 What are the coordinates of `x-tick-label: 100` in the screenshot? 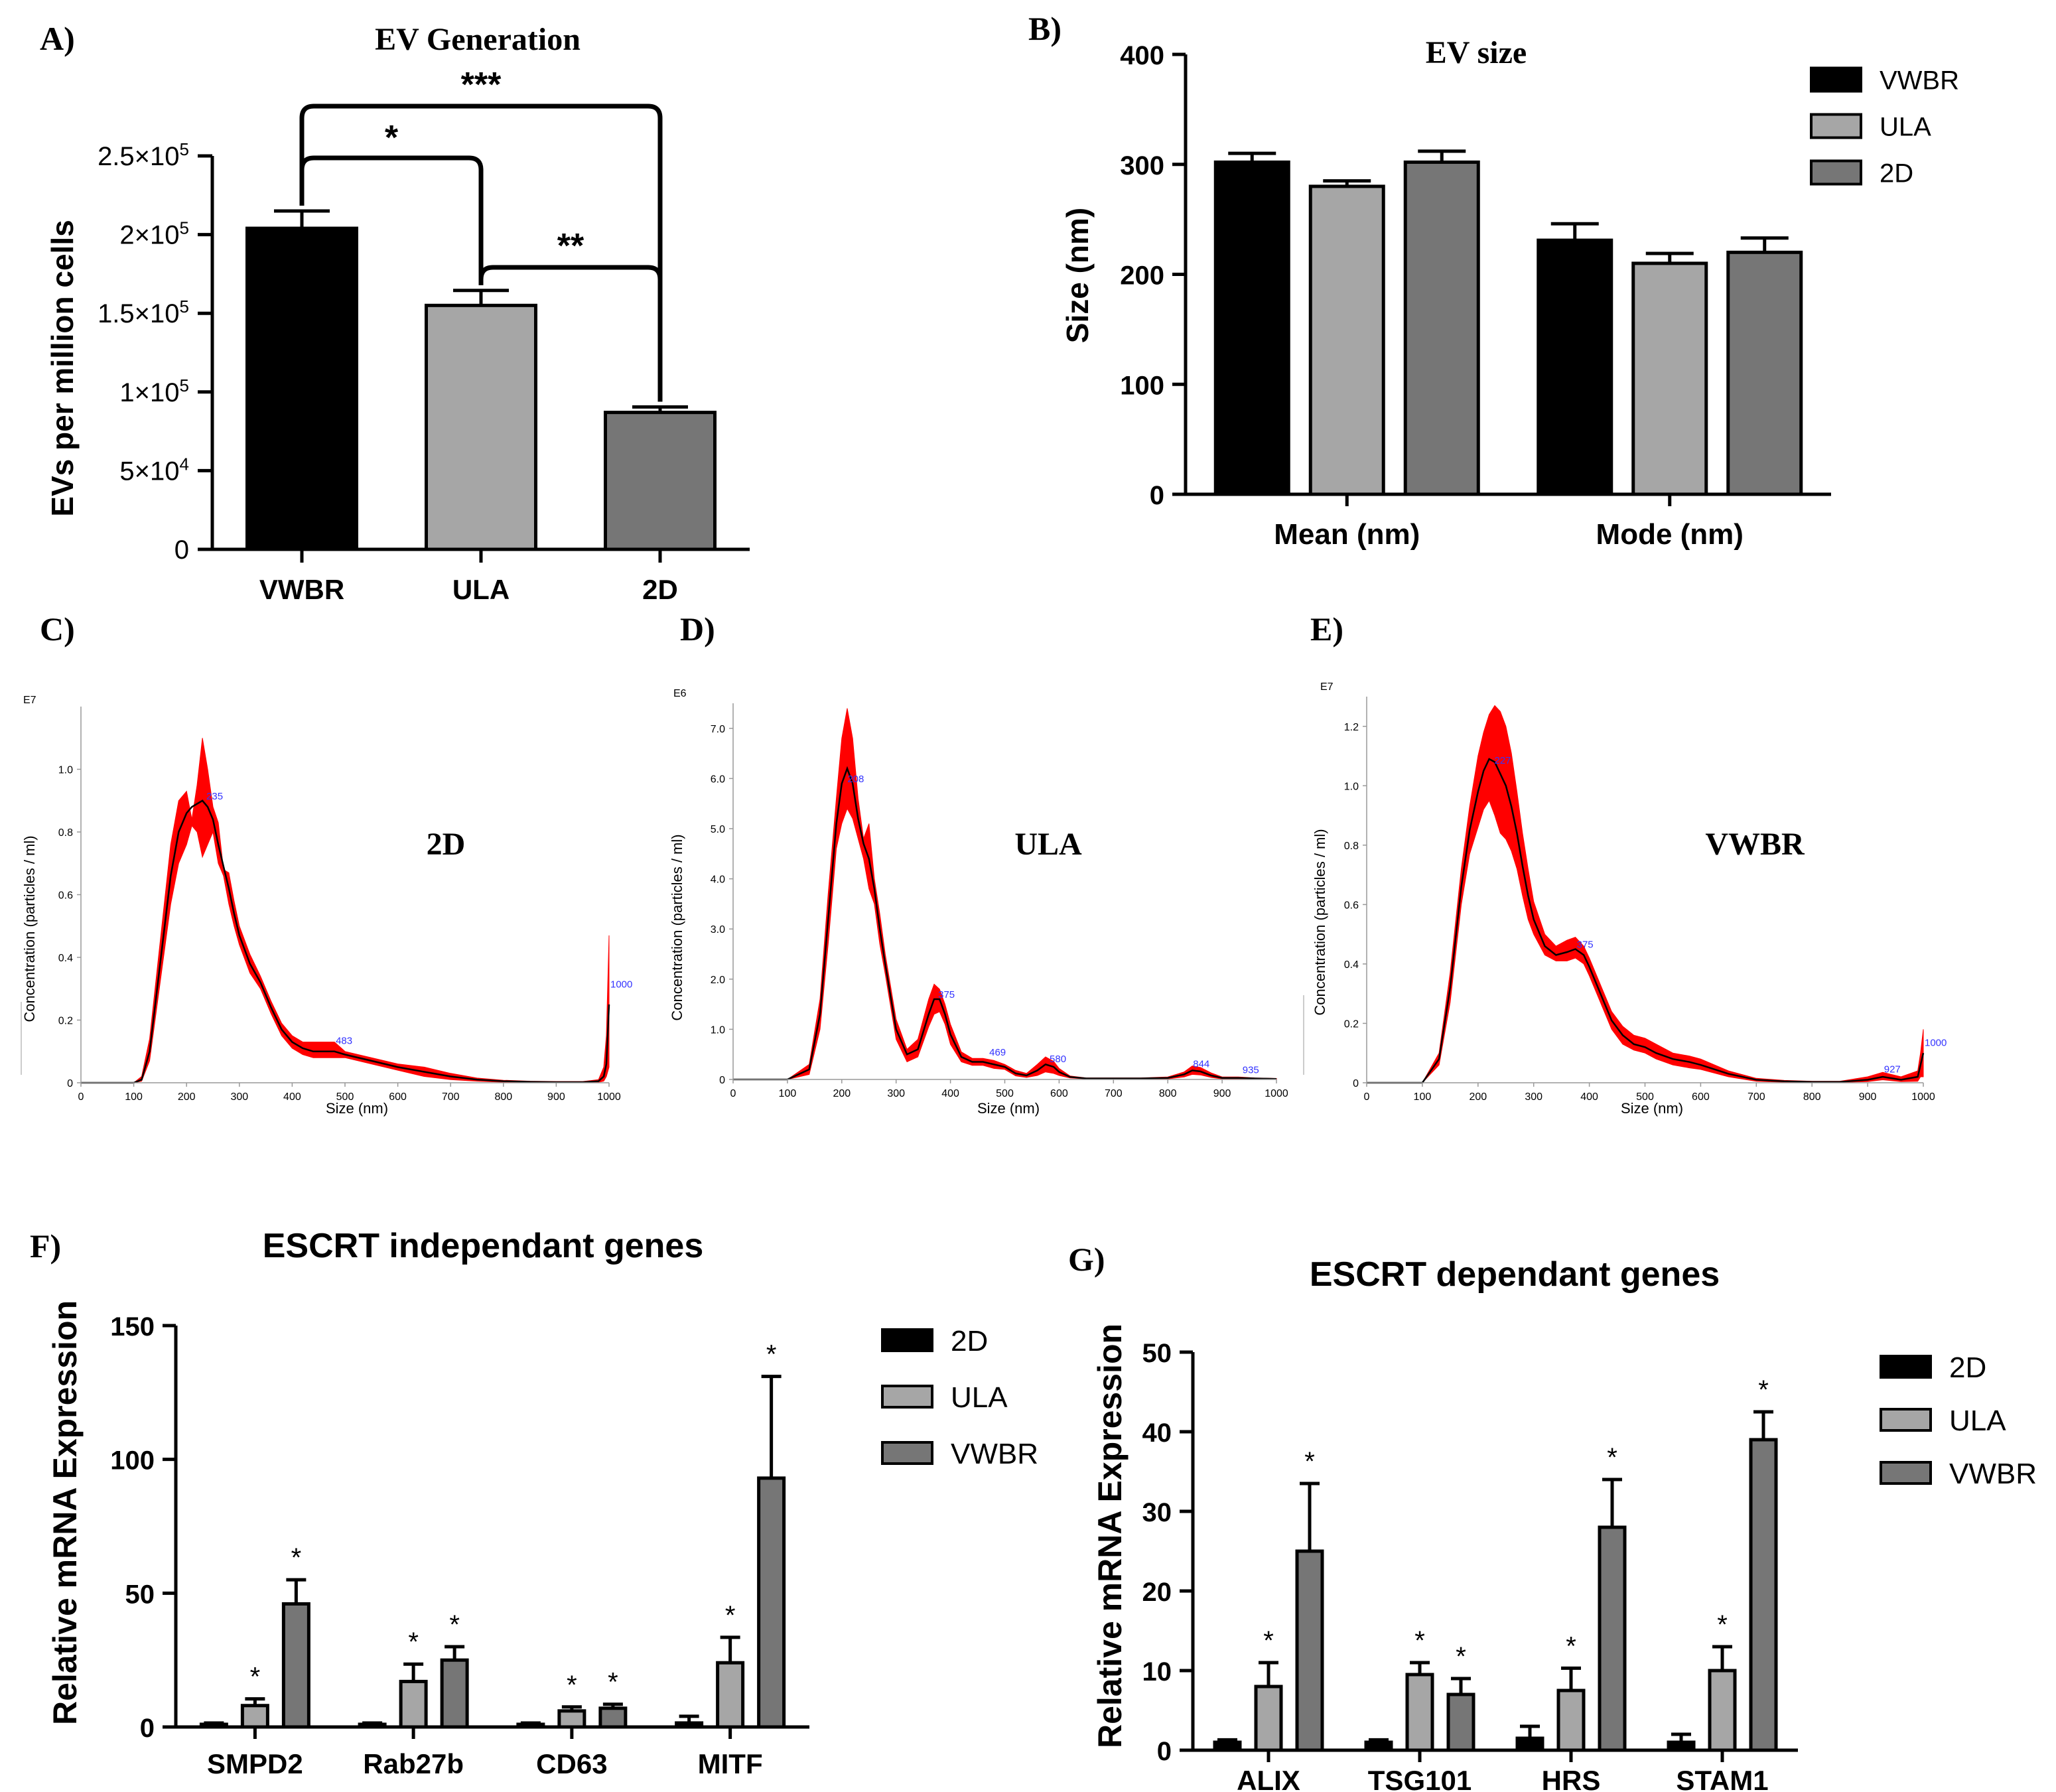 It's located at (788, 1093).